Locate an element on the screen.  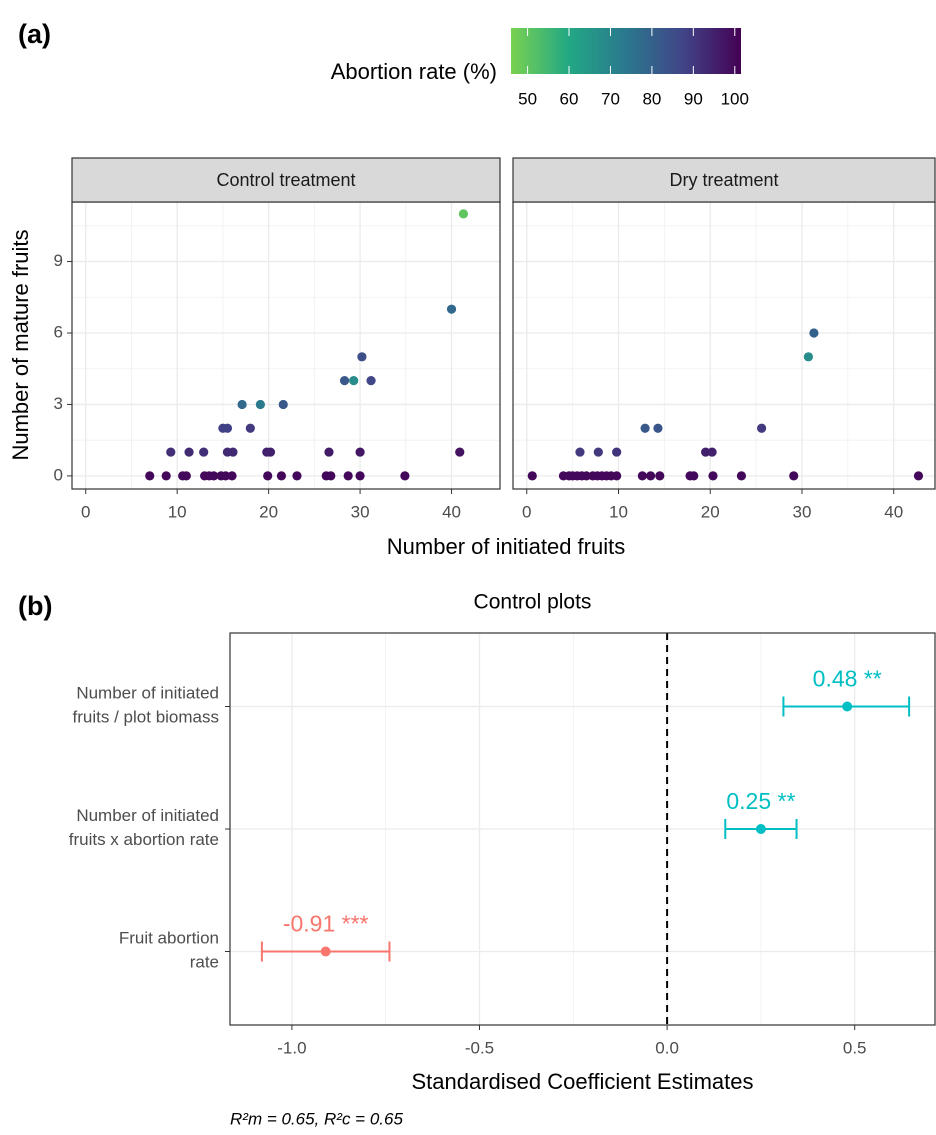
y-axis-title: Number of mature fruits is located at coordinates (20, 344).